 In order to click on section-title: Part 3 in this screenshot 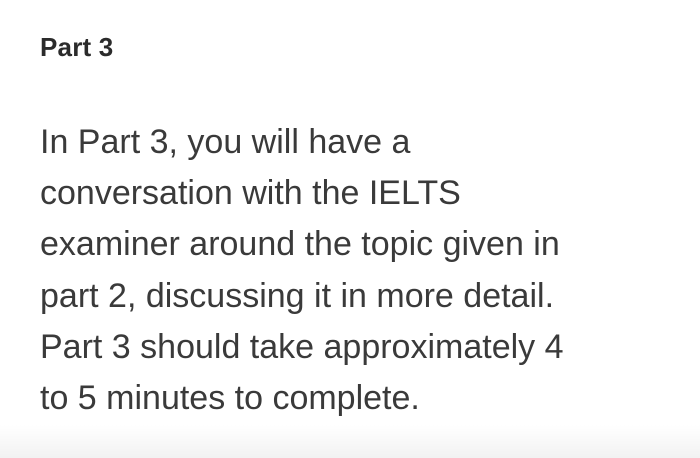, I will do `click(77, 47)`.